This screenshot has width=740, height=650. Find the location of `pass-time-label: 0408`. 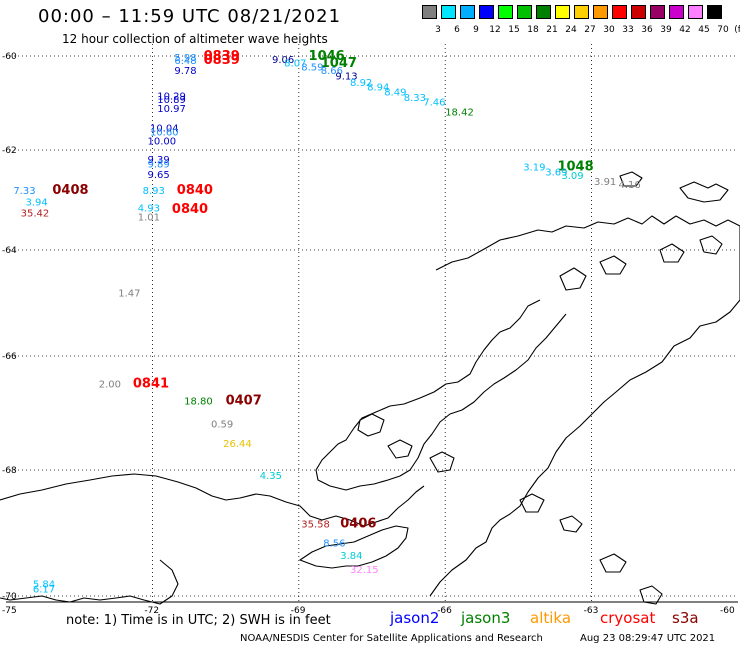

pass-time-label: 0408 is located at coordinates (70, 190).